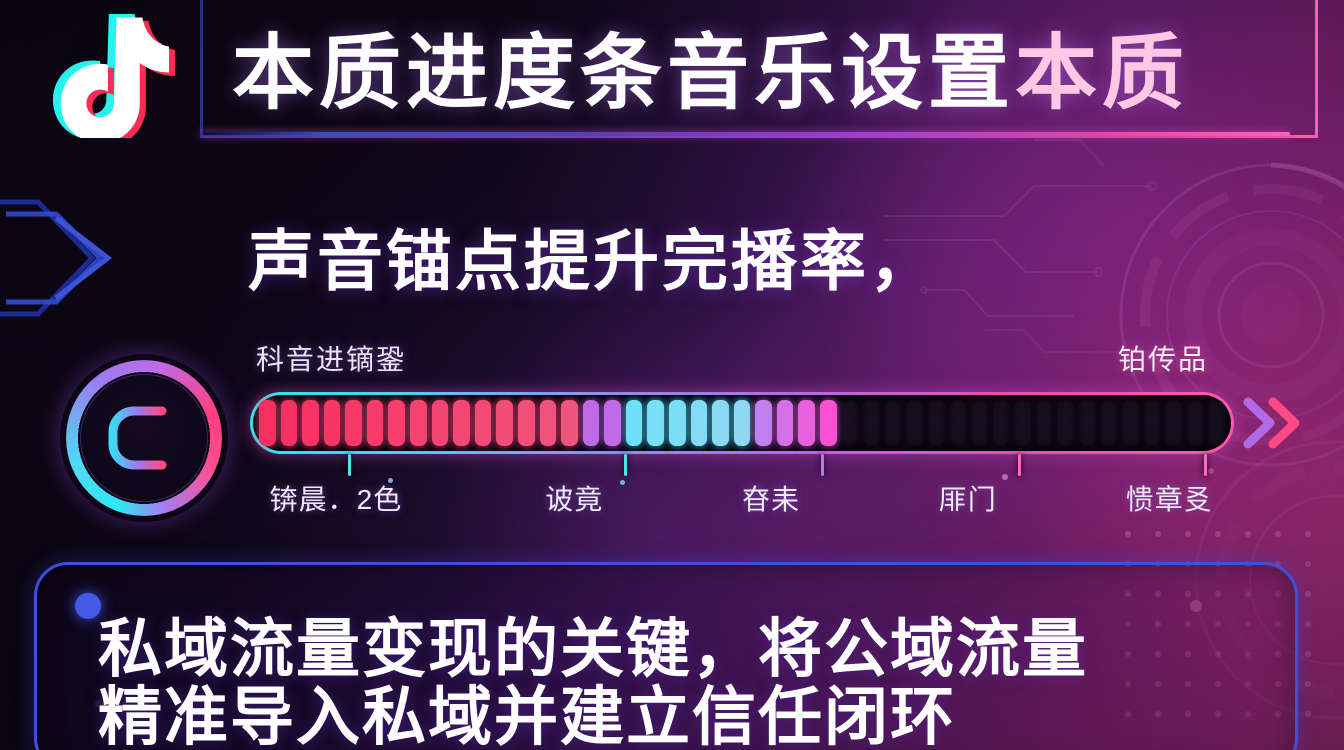  What do you see at coordinates (1169, 499) in the screenshot?
I see `progress-tick-label: 愦章㕛` at bounding box center [1169, 499].